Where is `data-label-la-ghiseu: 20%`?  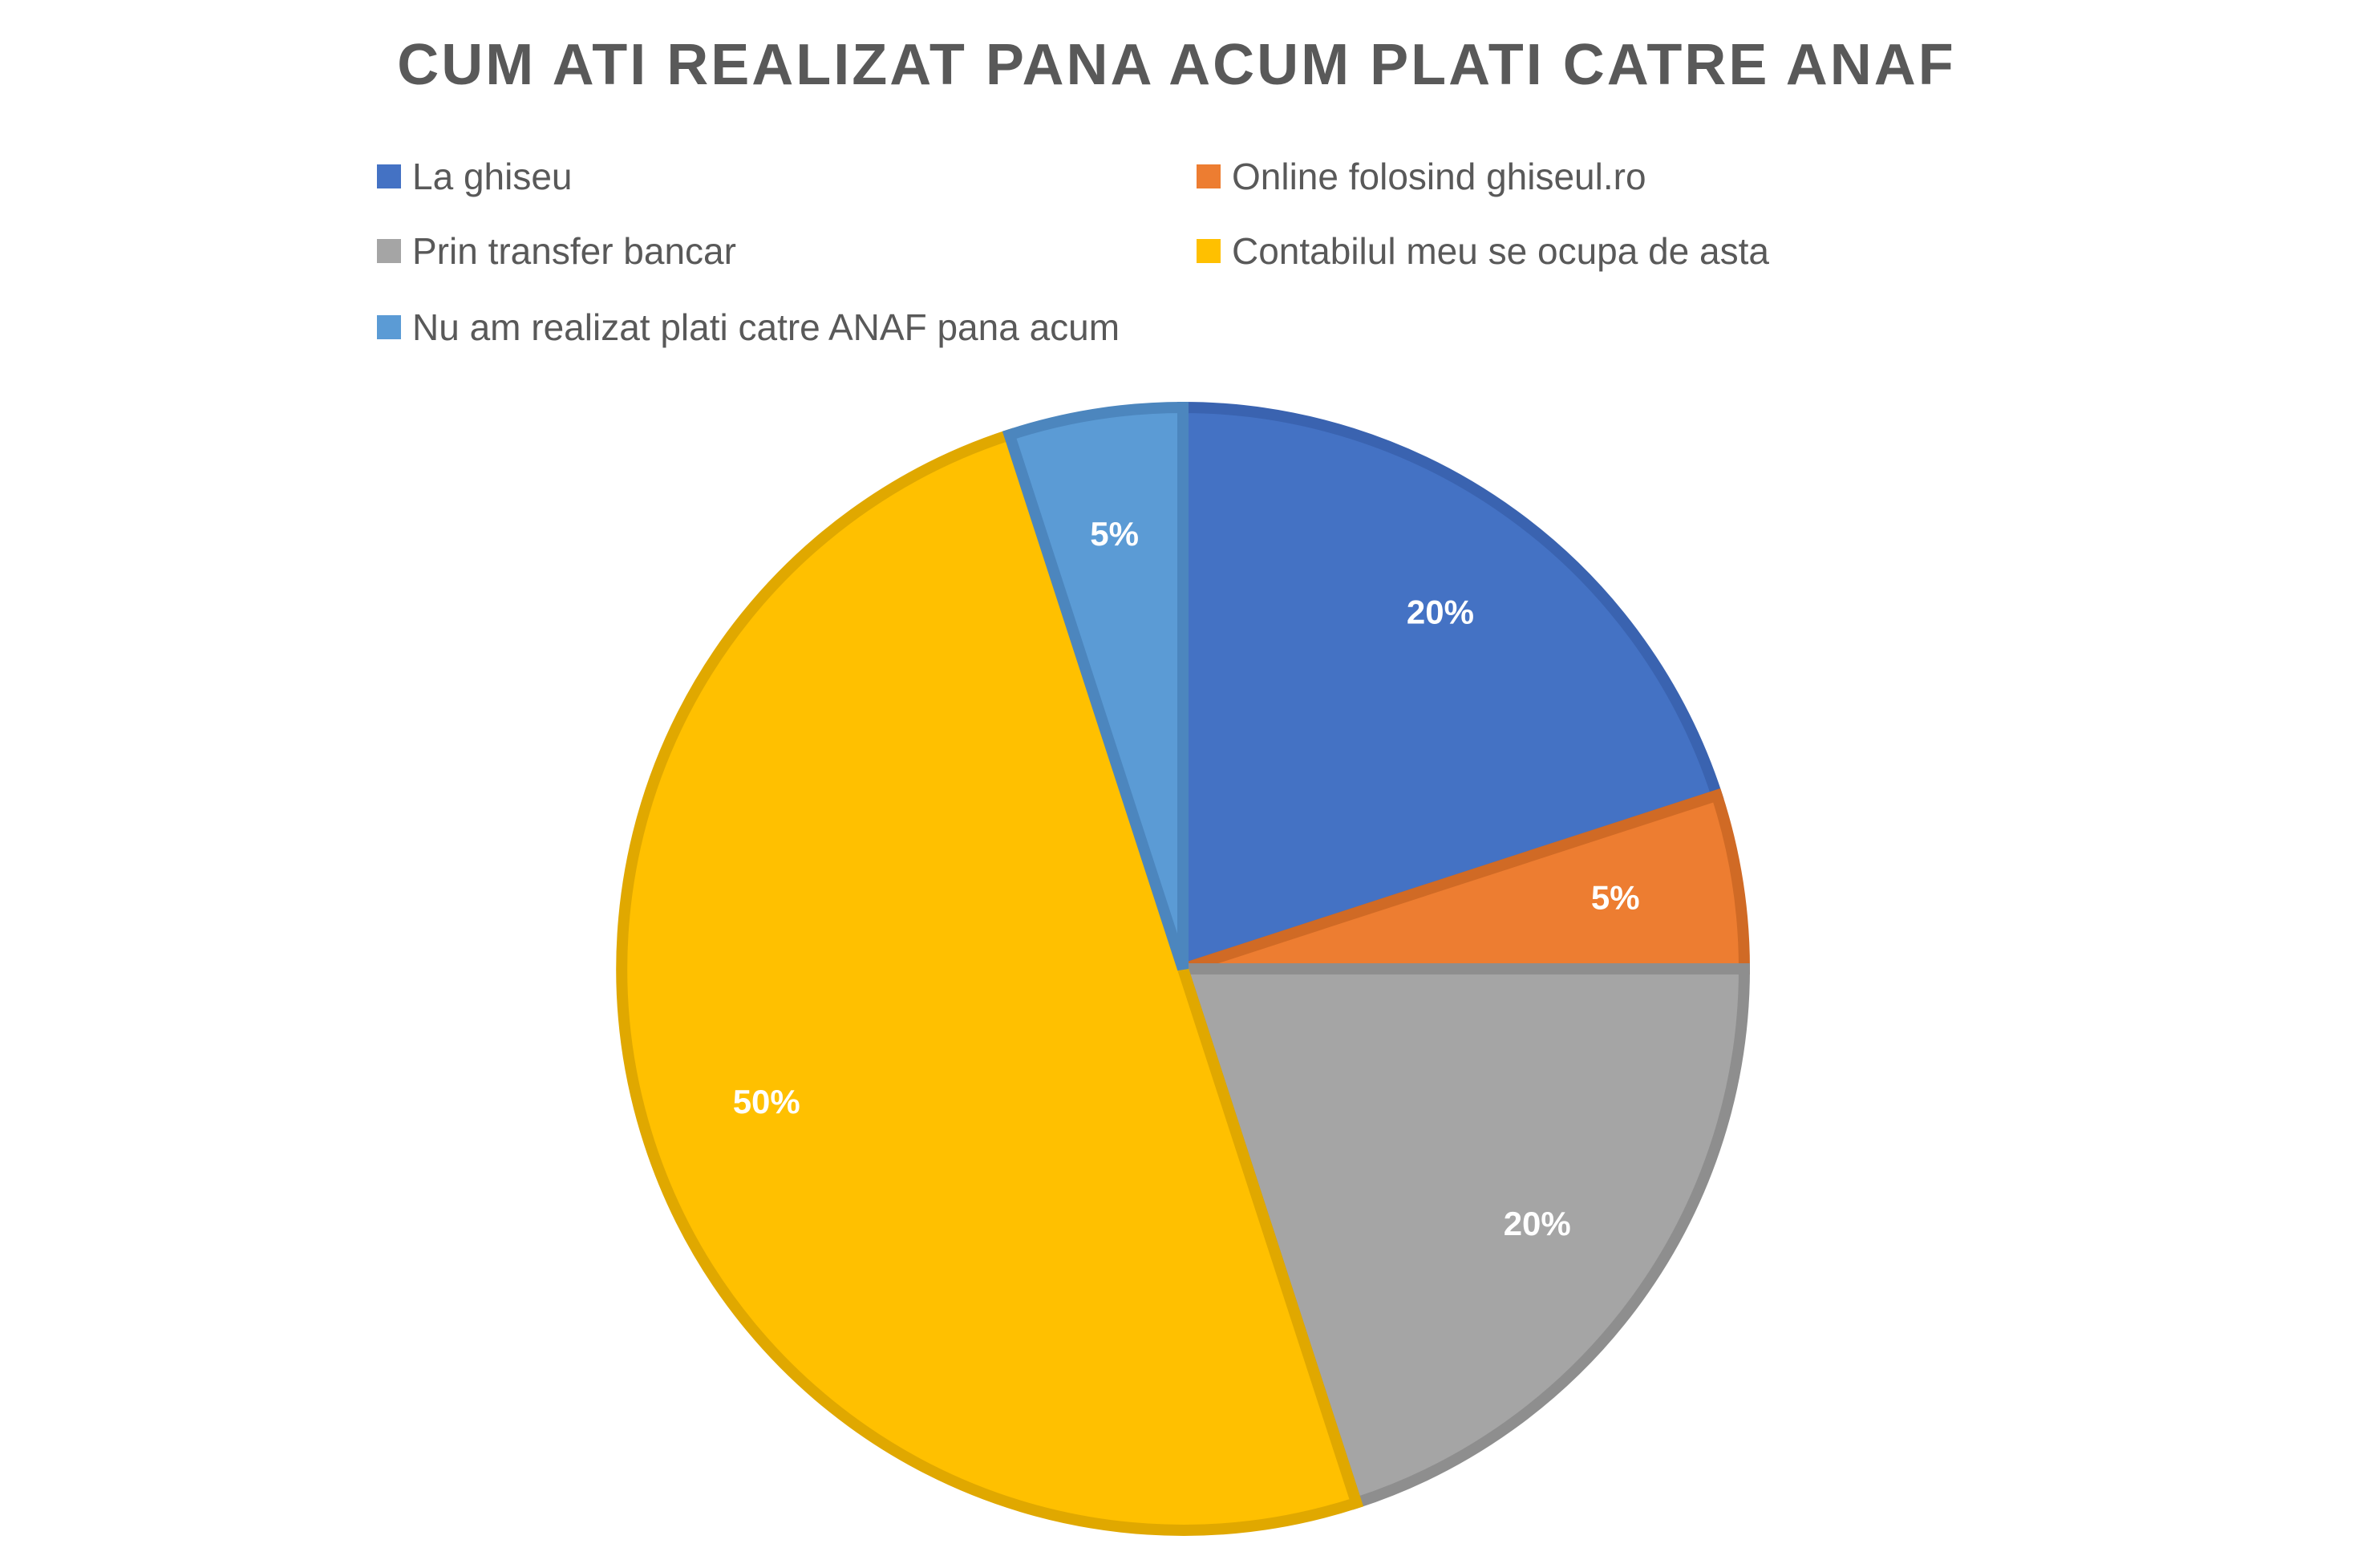 data-label-la-ghiseu: 20% is located at coordinates (1440, 611).